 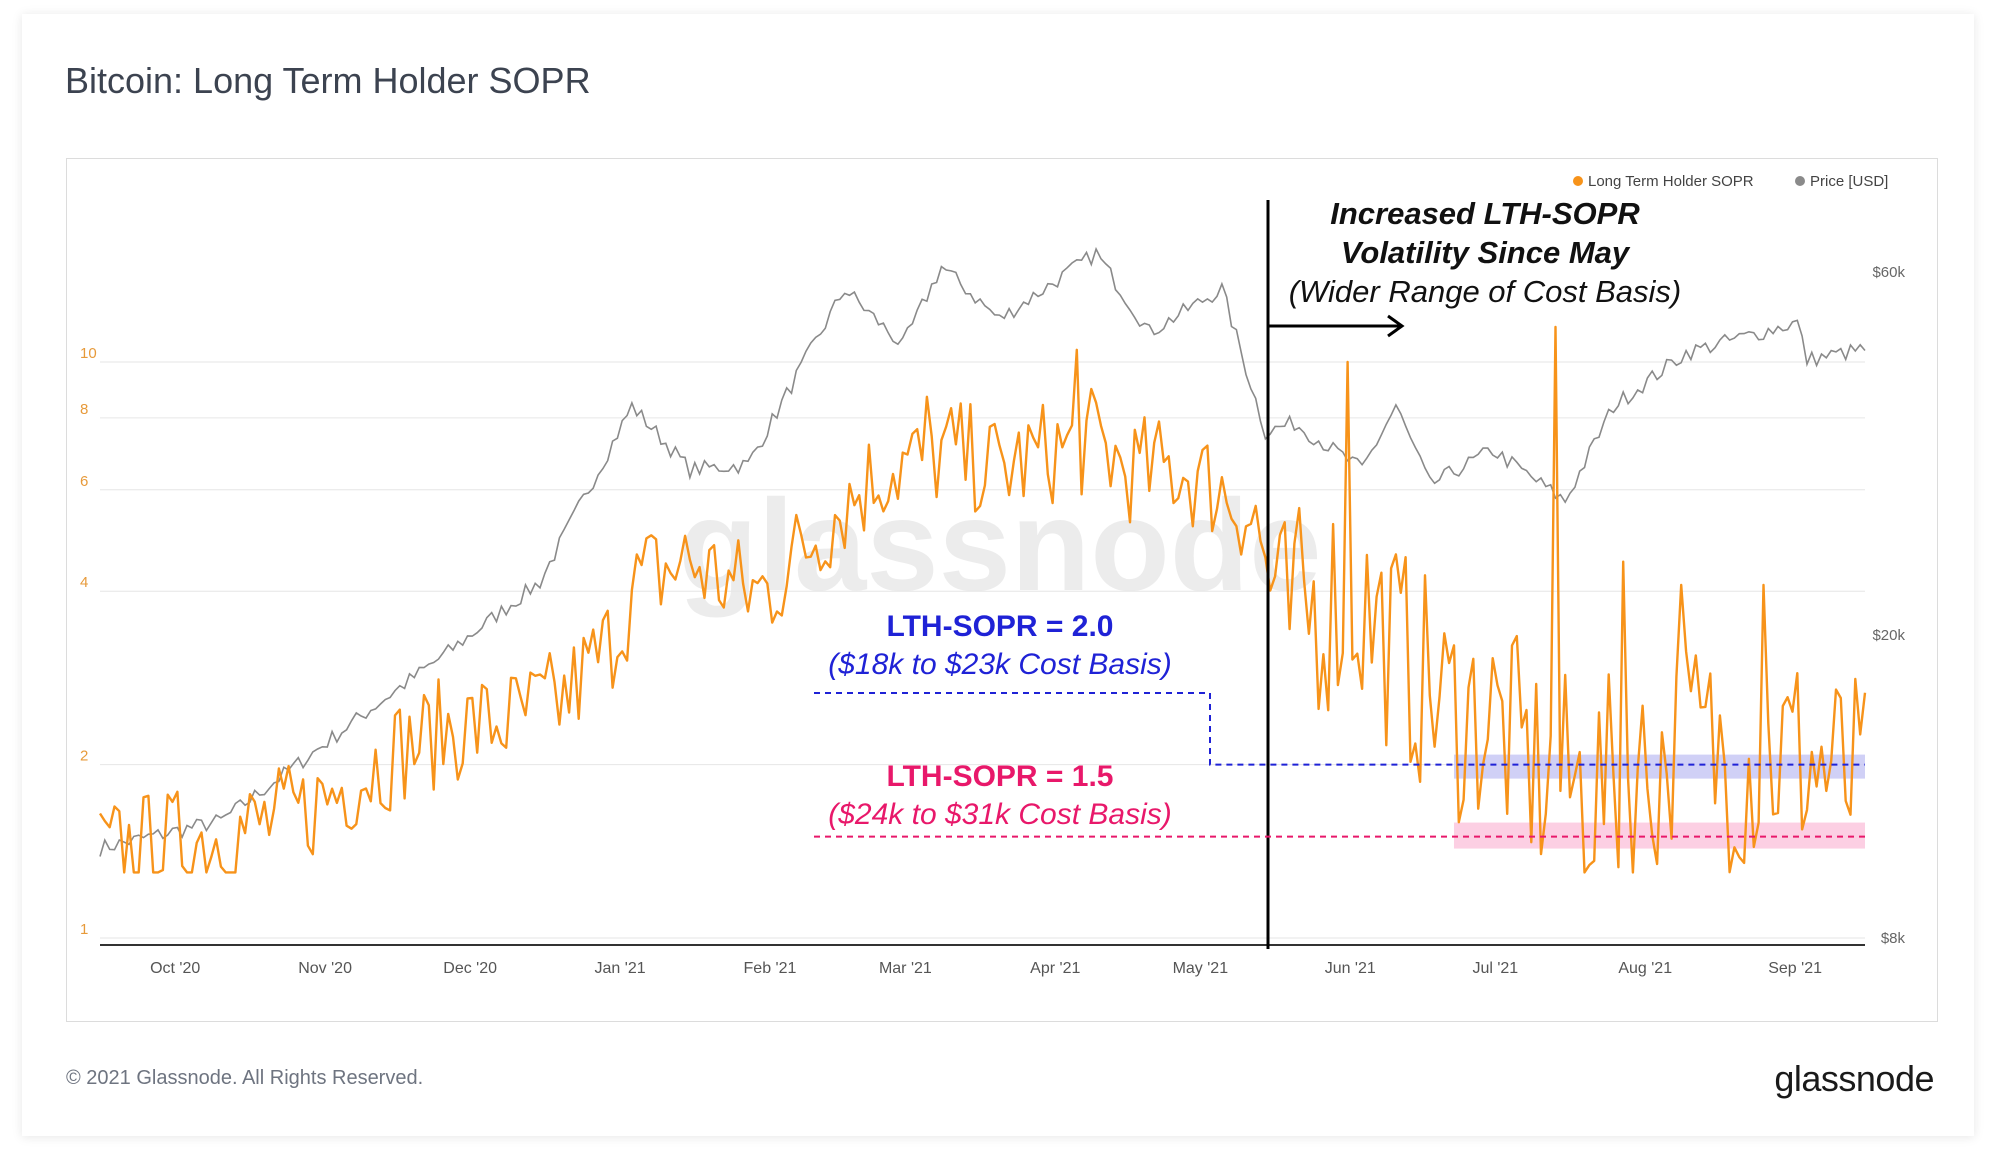 What do you see at coordinates (1055, 968) in the screenshot?
I see `x-tick-label: Apr '21` at bounding box center [1055, 968].